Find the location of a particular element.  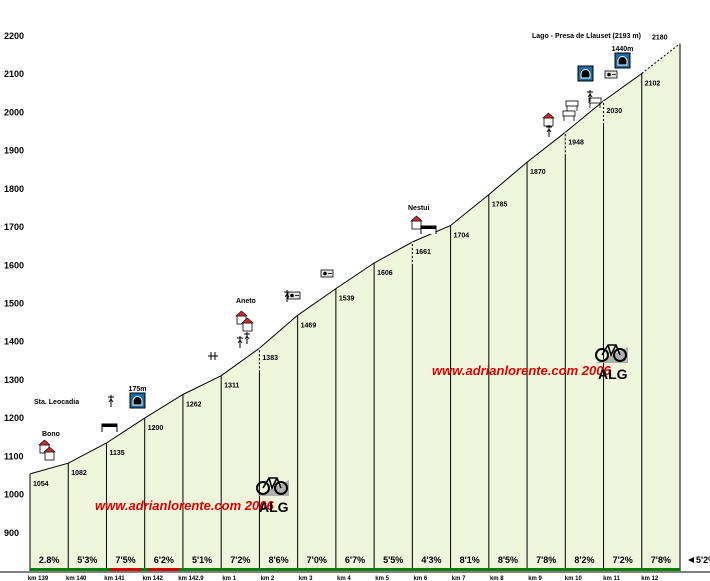

watermark-text: www.adrianlorente.com 2006 is located at coordinates (521, 370).